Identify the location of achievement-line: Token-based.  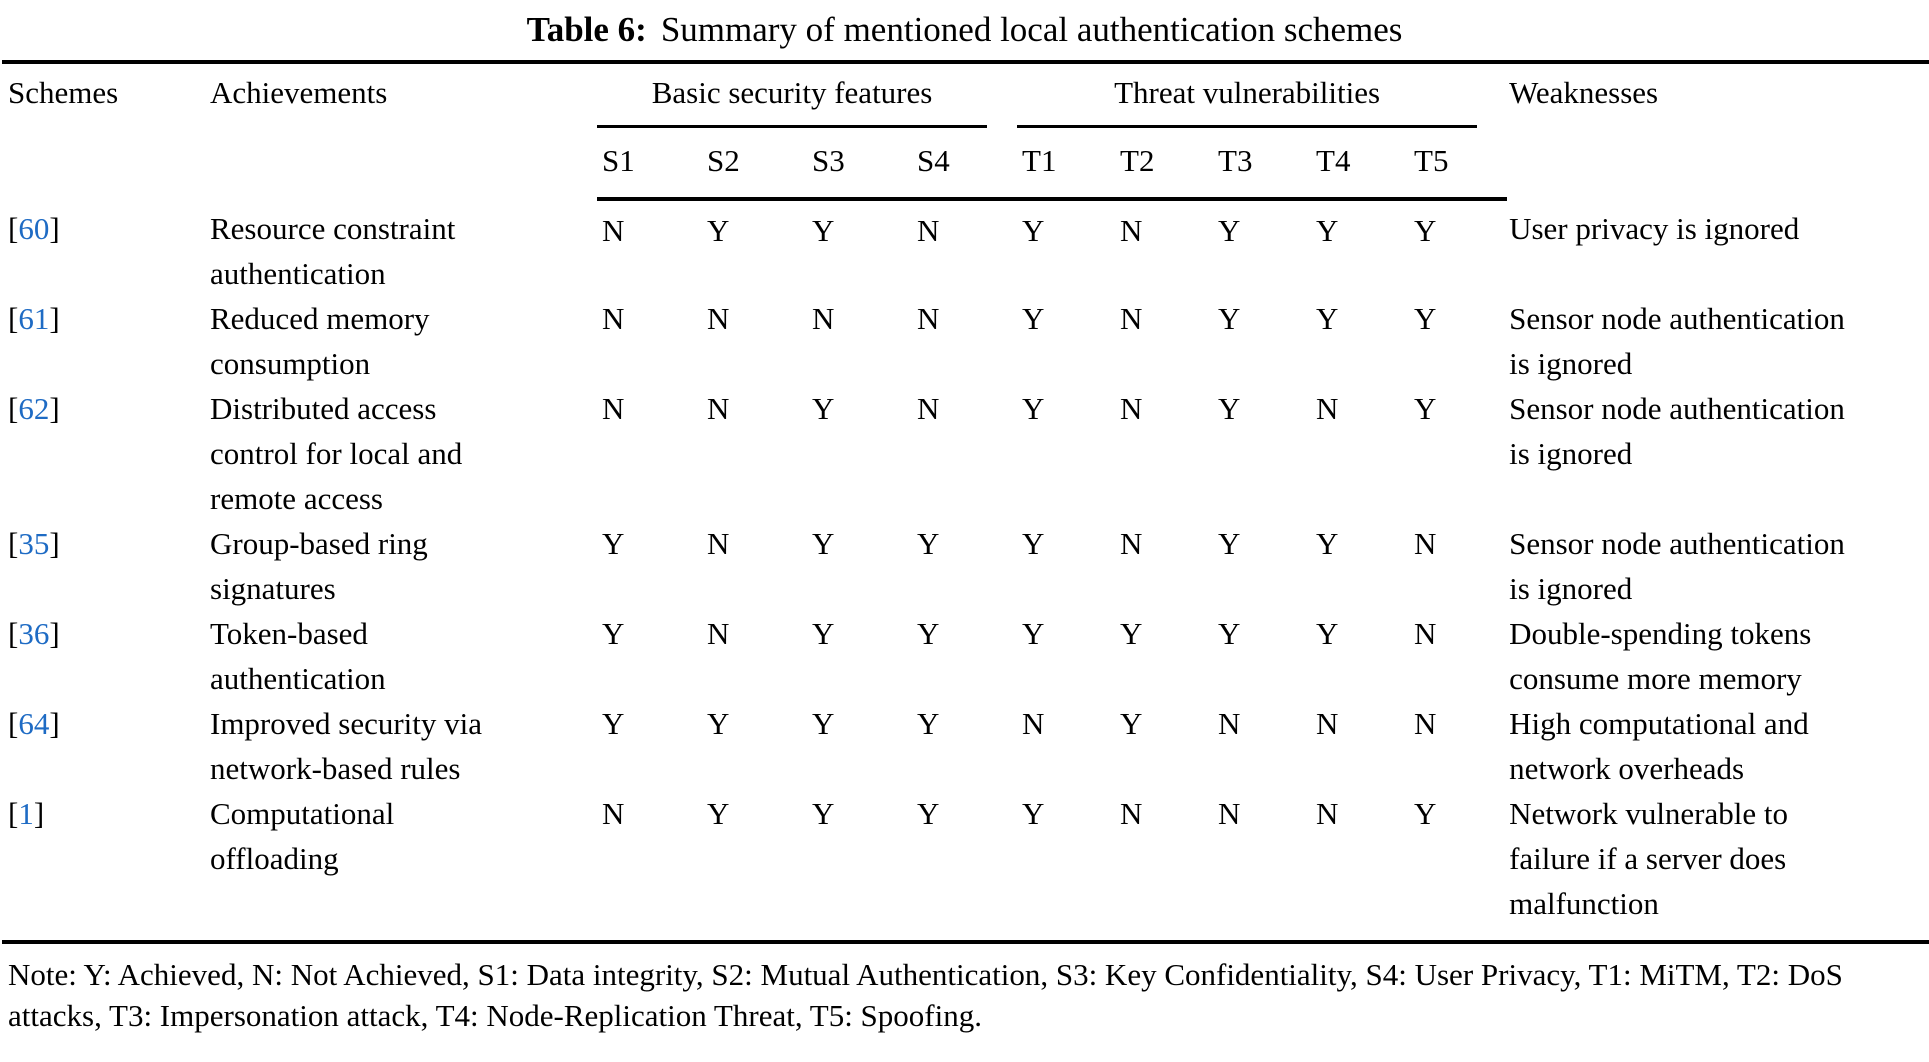
(289, 633).